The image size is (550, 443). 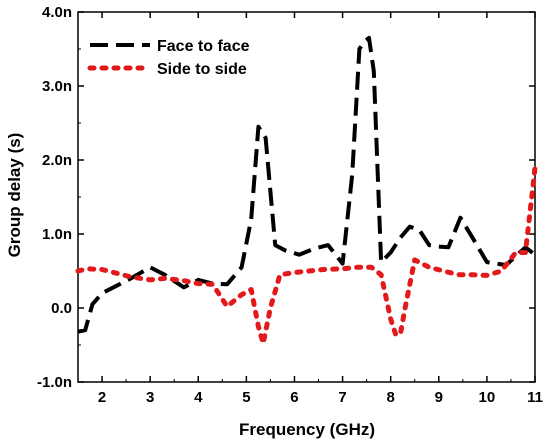 I want to click on x-tick-label: 11, so click(x=535, y=397).